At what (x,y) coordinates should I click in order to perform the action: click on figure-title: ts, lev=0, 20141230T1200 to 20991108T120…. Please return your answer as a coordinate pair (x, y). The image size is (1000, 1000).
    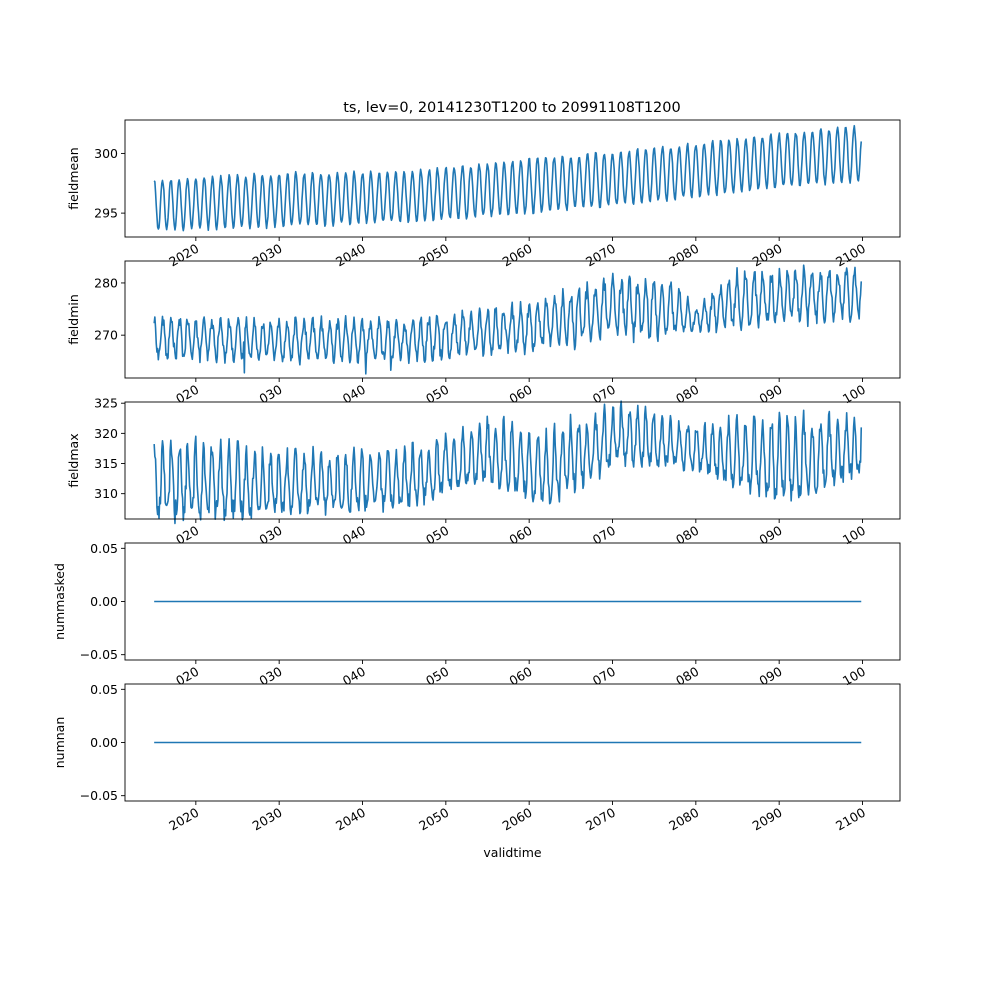
    Looking at the image, I should click on (511, 108).